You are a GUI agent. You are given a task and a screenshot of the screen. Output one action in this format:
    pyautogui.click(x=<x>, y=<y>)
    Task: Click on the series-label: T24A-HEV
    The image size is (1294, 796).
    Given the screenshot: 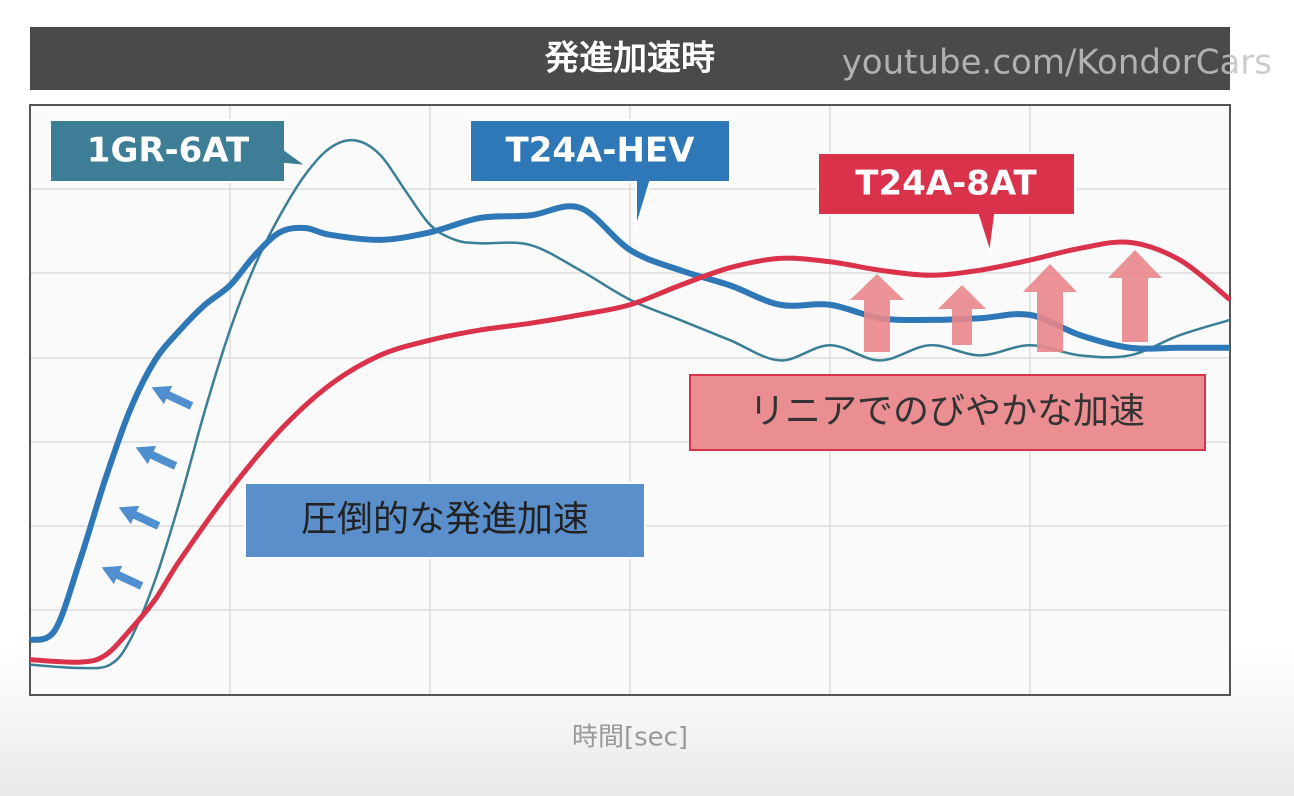 What is the action you would take?
    pyautogui.click(x=601, y=151)
    